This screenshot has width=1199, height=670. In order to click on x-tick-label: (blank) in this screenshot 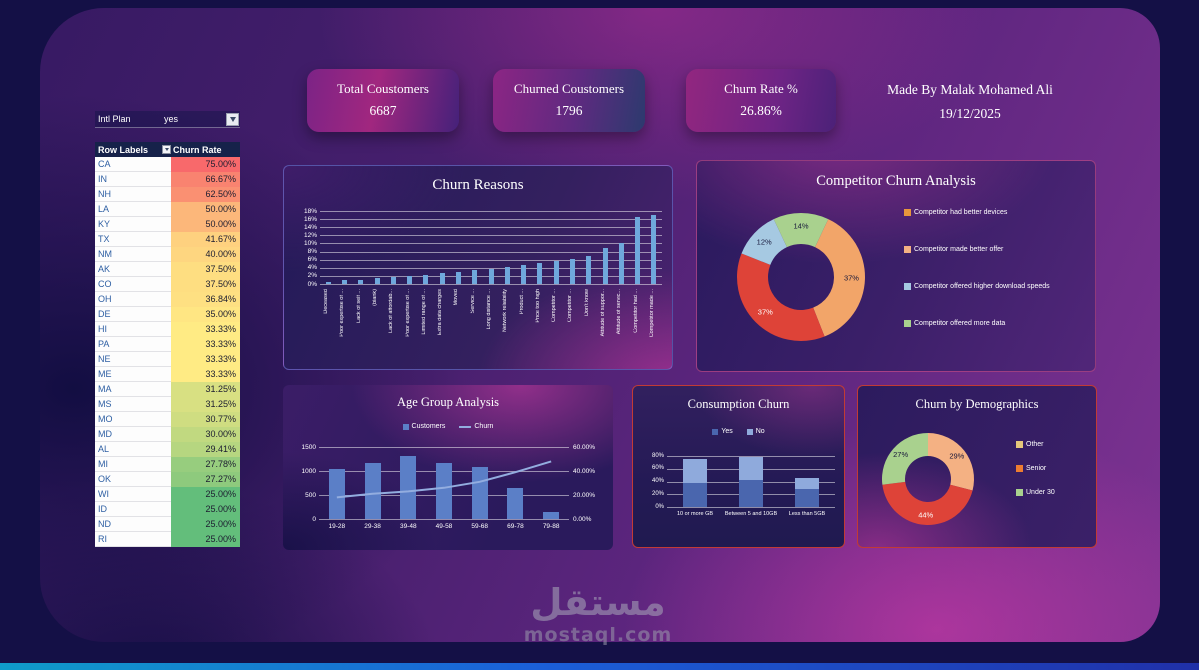, I will do `click(375, 297)`.